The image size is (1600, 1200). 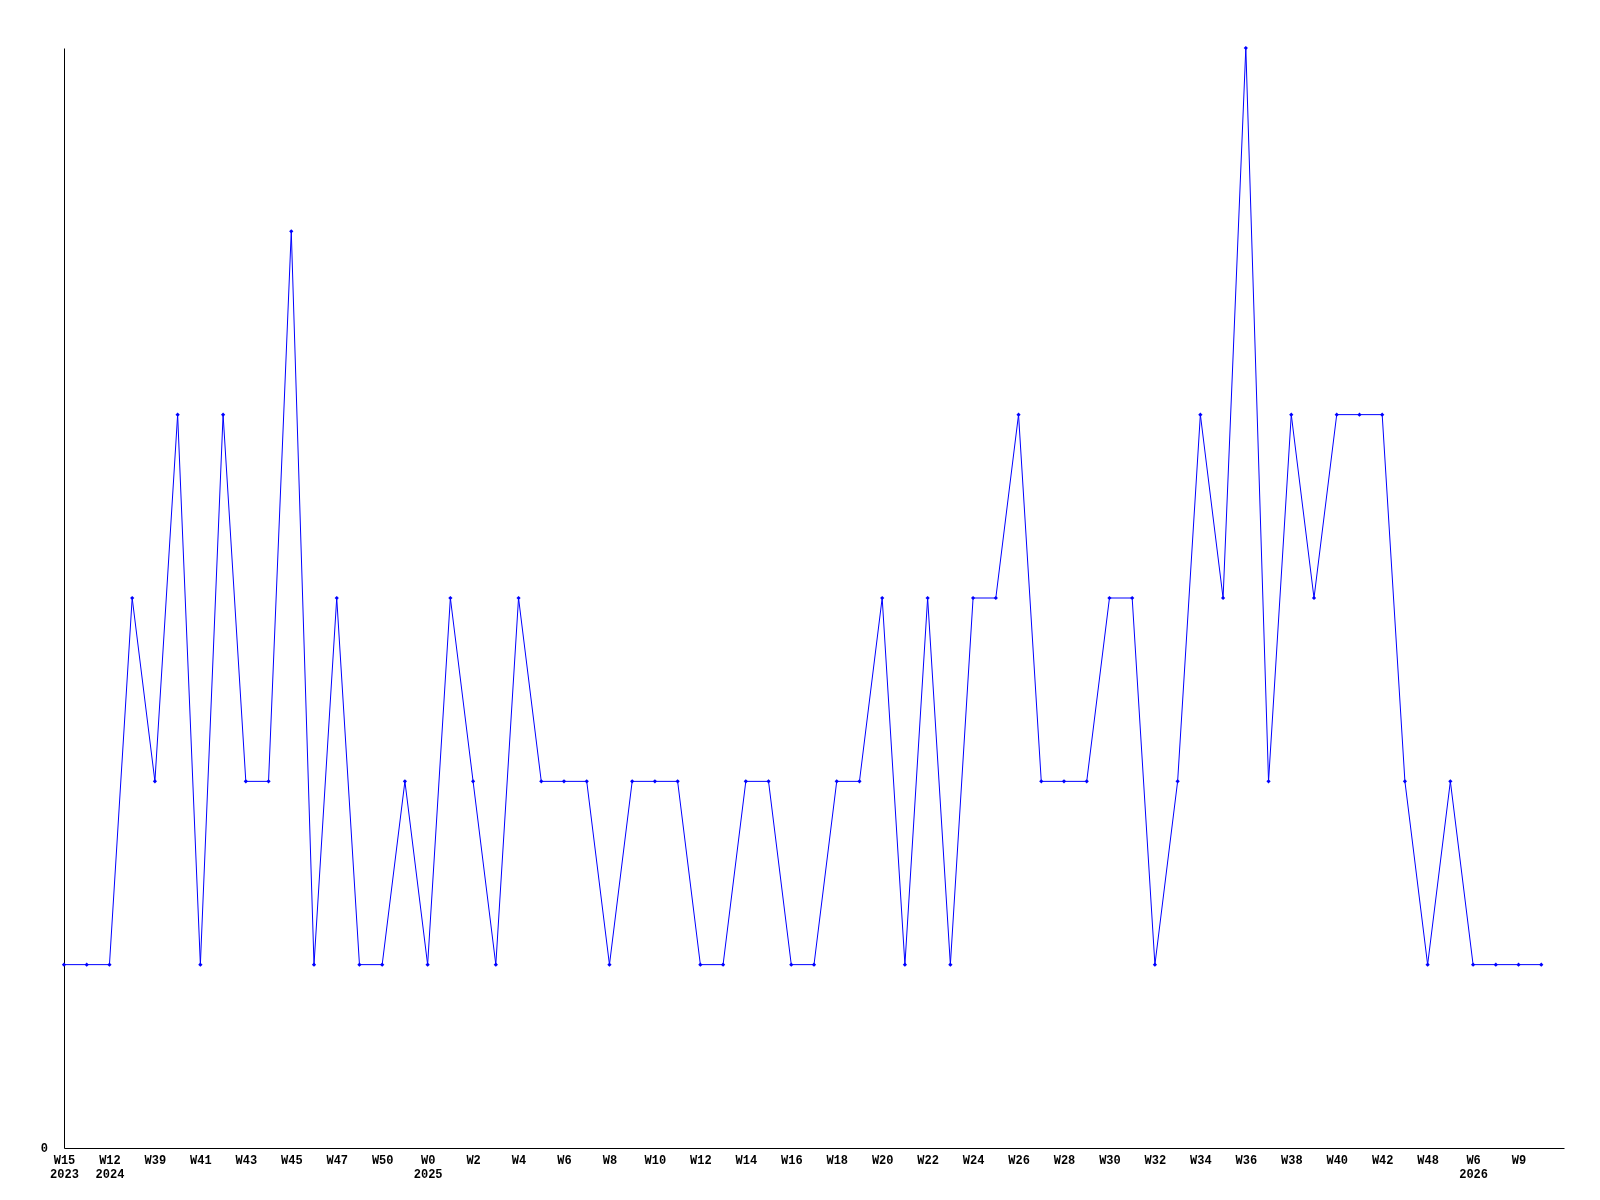 What do you see at coordinates (1246, 1160) in the screenshot?
I see `x-tick-label: W36` at bounding box center [1246, 1160].